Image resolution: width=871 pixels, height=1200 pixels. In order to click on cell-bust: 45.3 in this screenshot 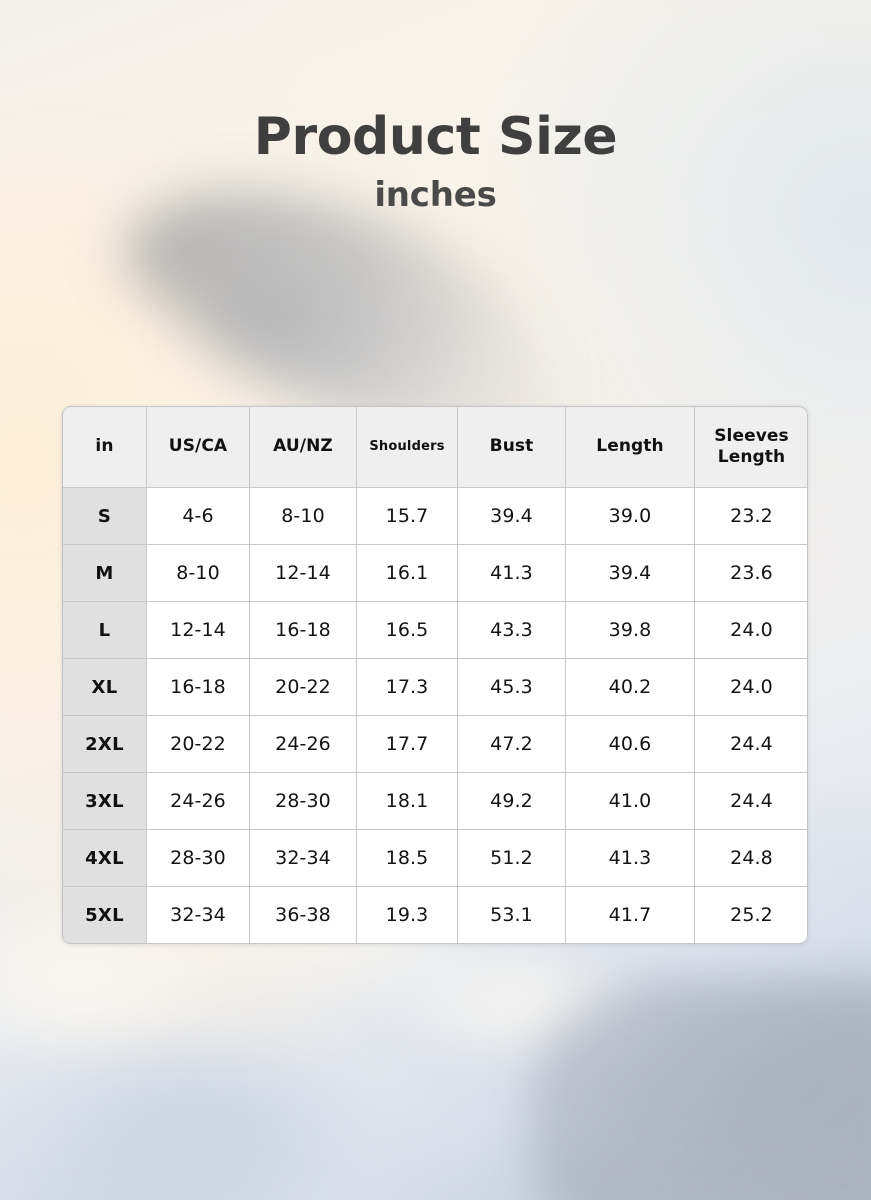, I will do `click(511, 687)`.